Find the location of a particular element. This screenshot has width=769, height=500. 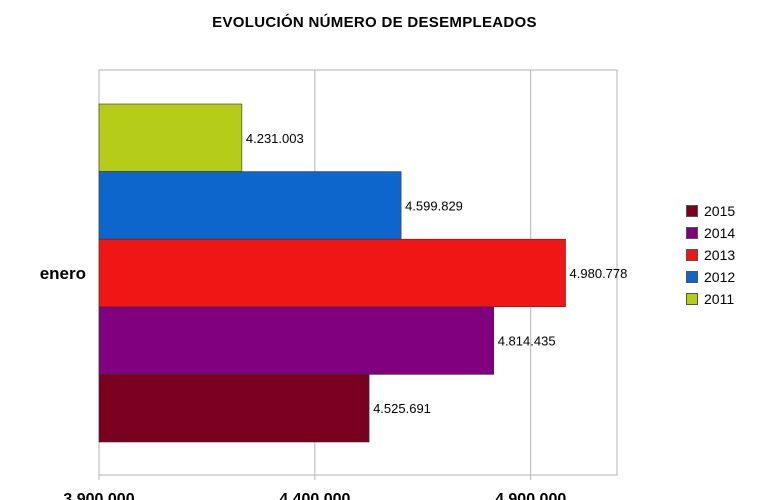

bar-2015 is located at coordinates (234, 408).